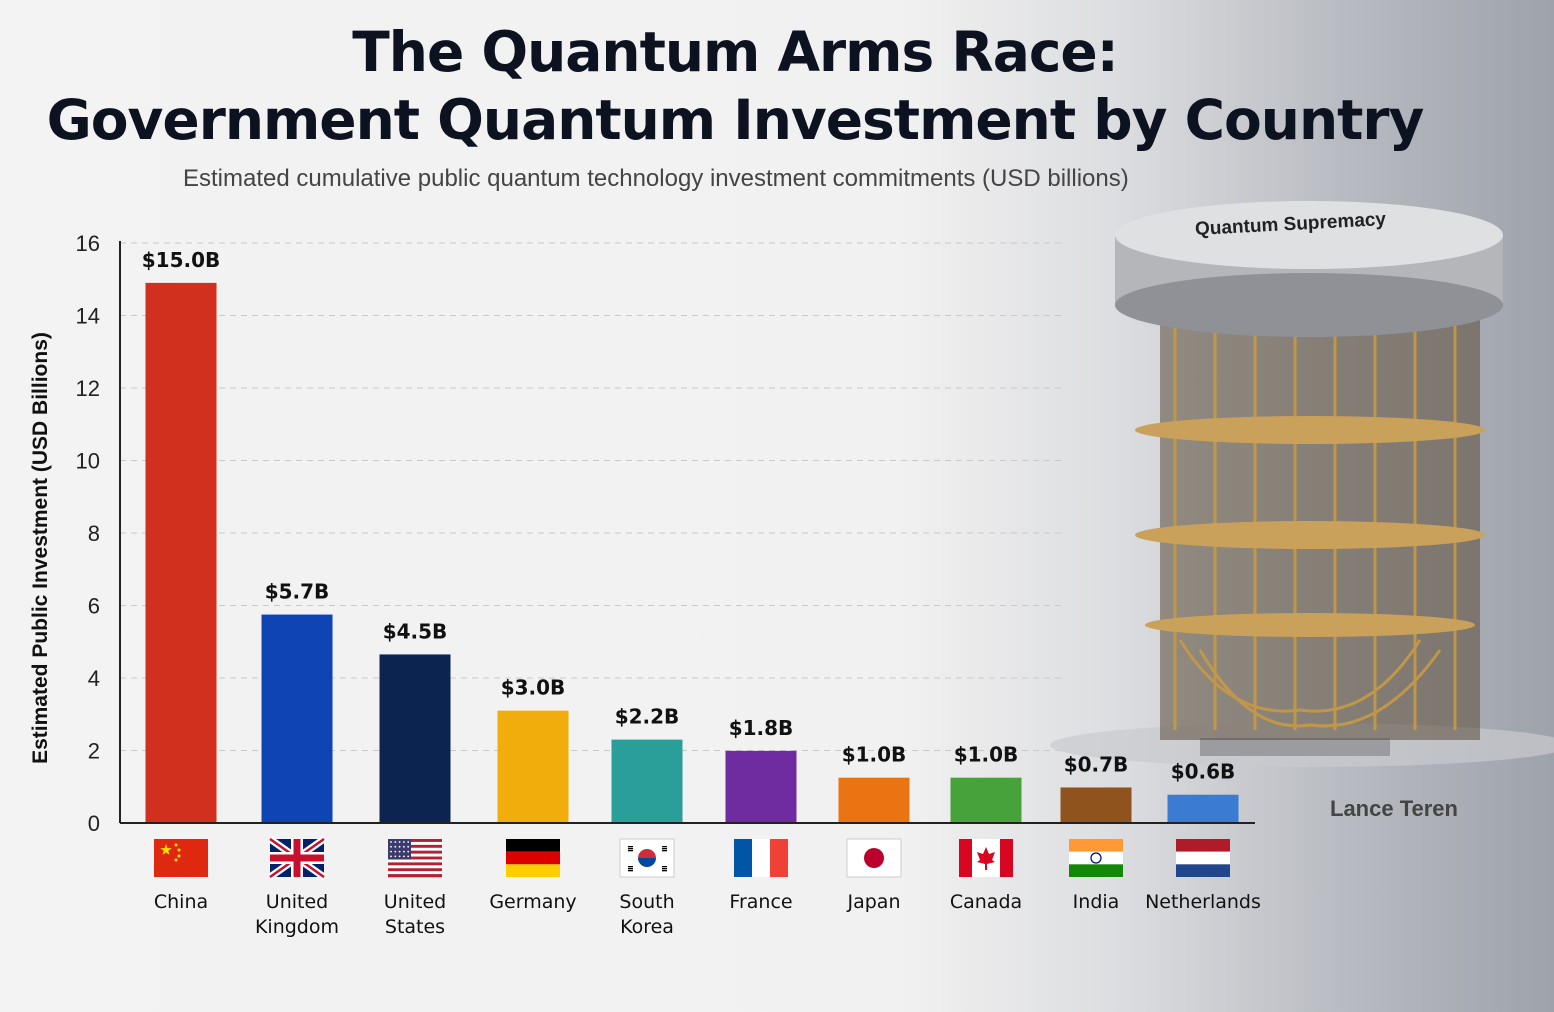 This screenshot has height=1012, width=1554. What do you see at coordinates (761, 858) in the screenshot?
I see `france-flag-icon` at bounding box center [761, 858].